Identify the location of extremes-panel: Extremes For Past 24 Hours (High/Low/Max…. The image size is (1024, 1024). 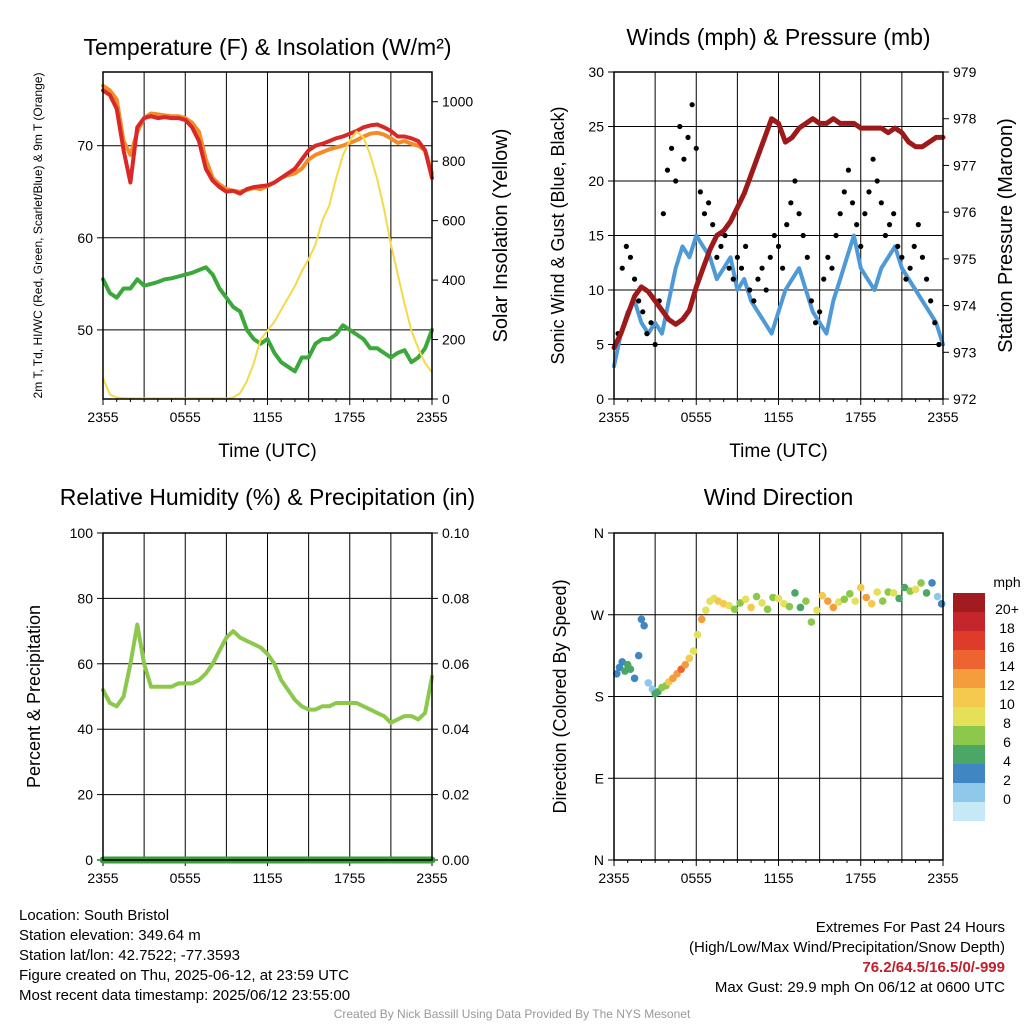
(847, 958).